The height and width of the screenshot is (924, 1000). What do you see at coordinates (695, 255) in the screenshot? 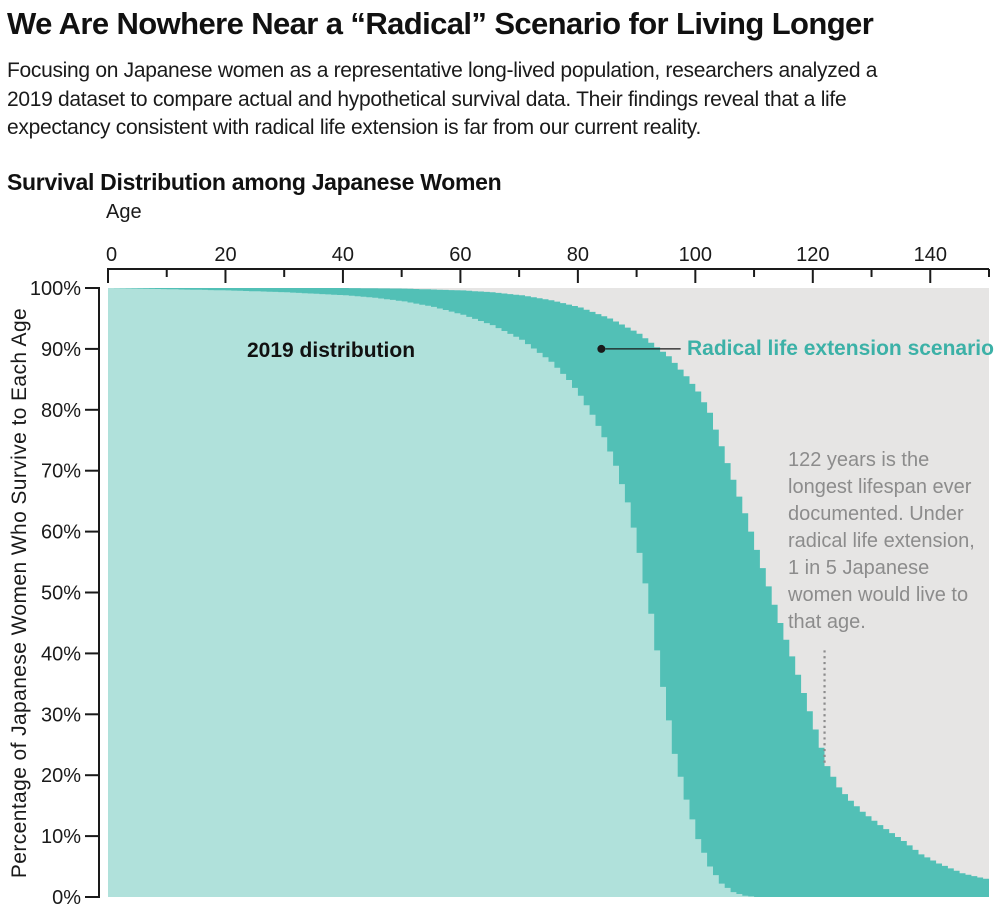
I see `x-axis-tick-label: 100` at bounding box center [695, 255].